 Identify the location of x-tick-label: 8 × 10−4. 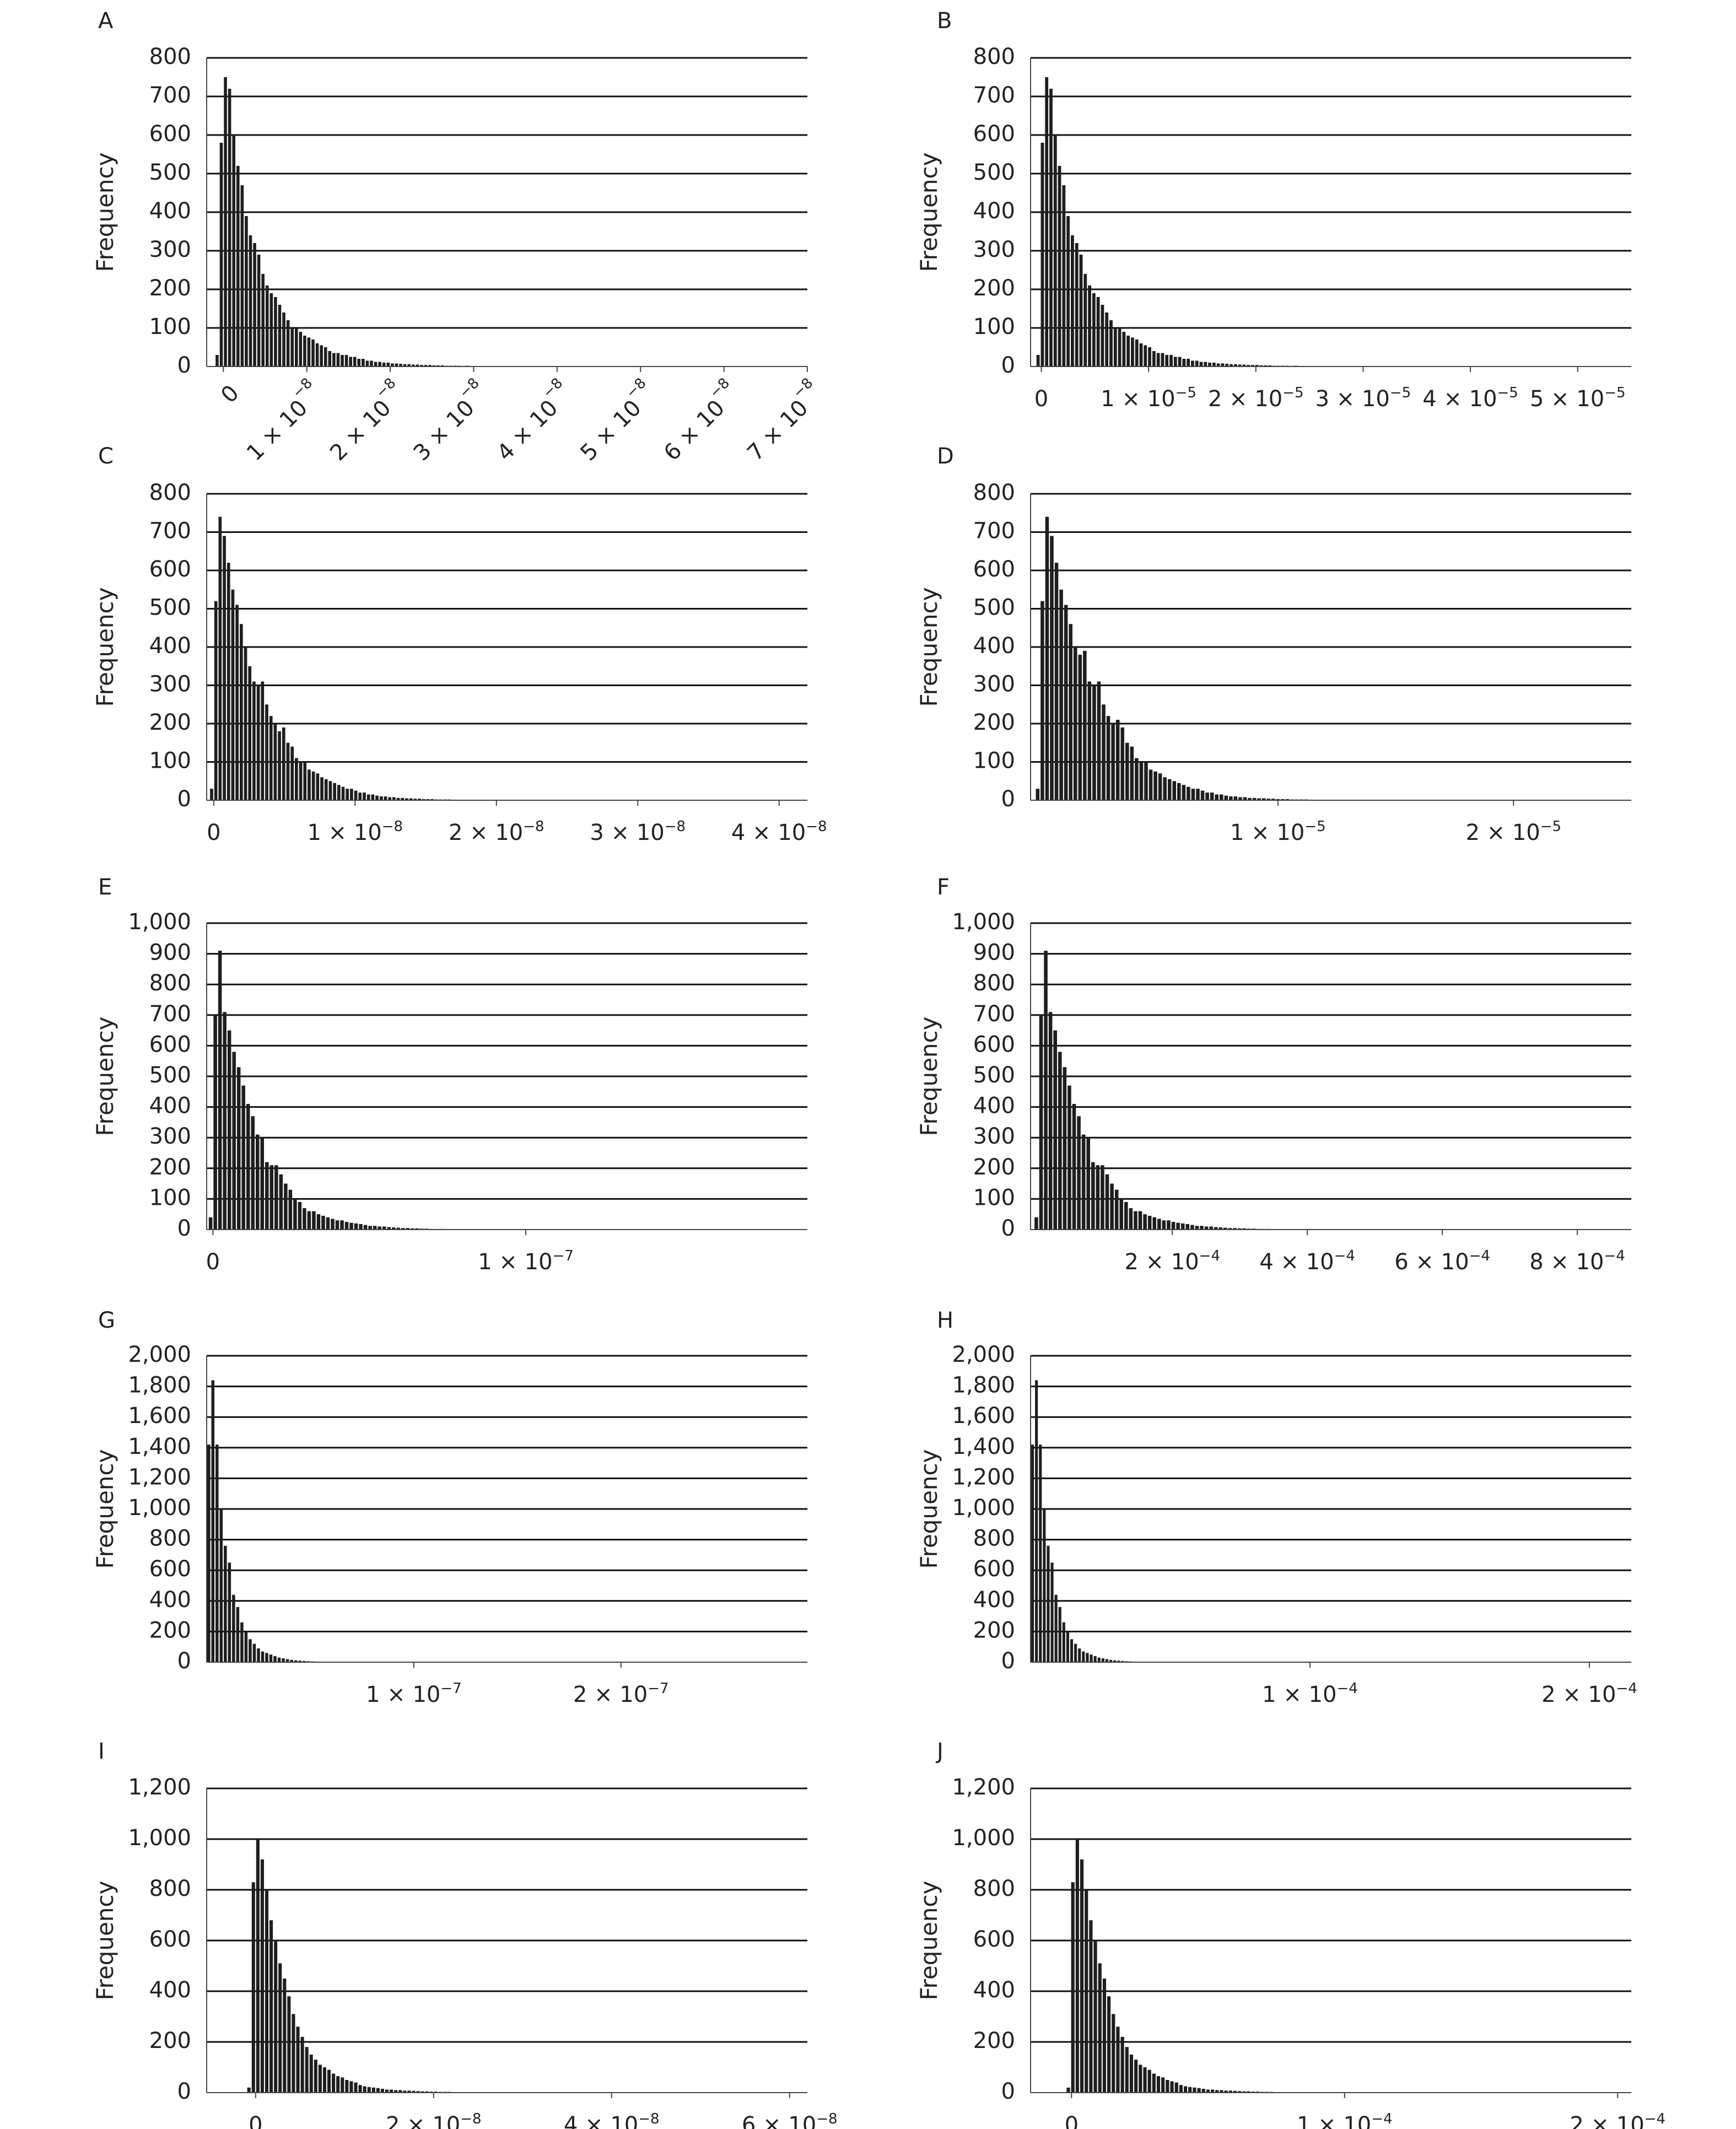
(1577, 1261).